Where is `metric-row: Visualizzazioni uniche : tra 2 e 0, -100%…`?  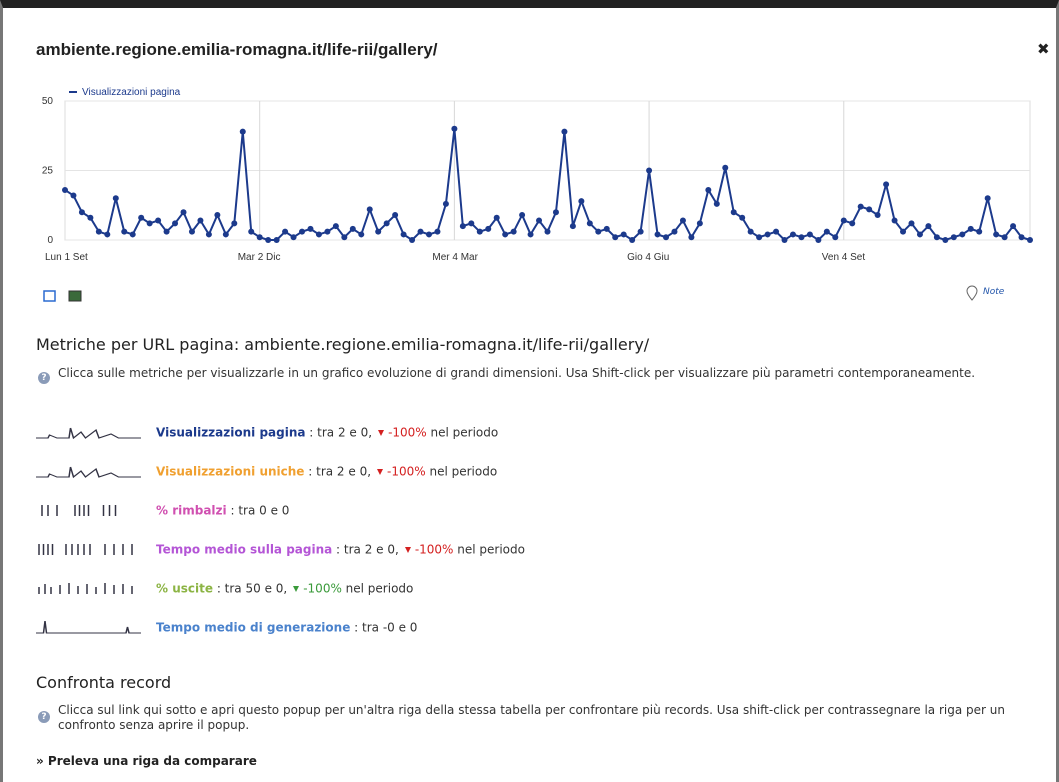
metric-row: Visualizzazioni uniche : tra 2 e 0, -100%… is located at coordinates (266, 473).